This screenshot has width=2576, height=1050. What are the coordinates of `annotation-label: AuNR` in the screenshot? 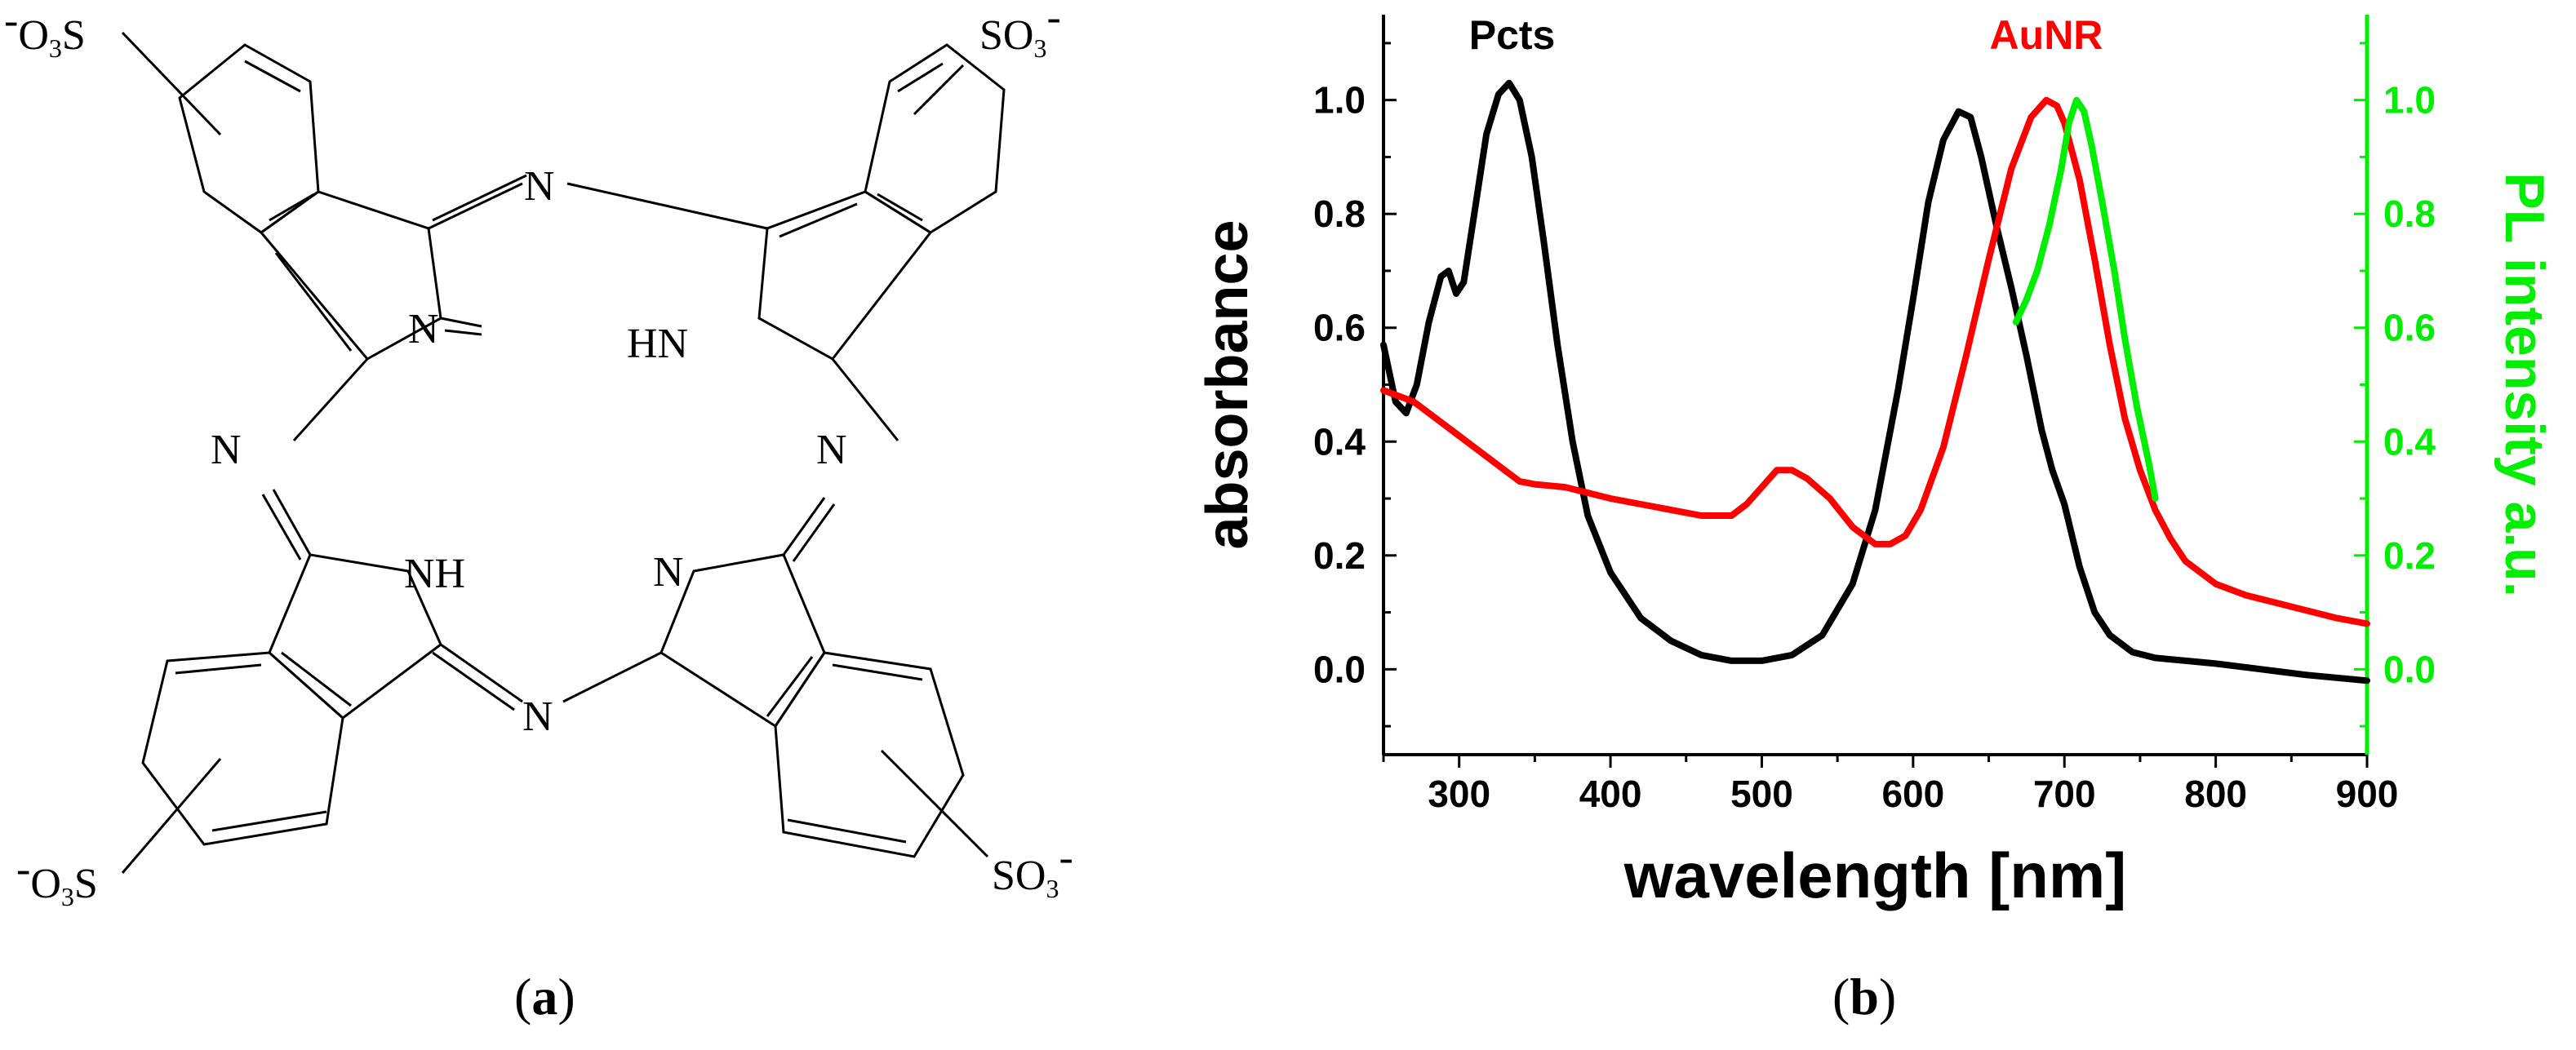 It's located at (2046, 35).